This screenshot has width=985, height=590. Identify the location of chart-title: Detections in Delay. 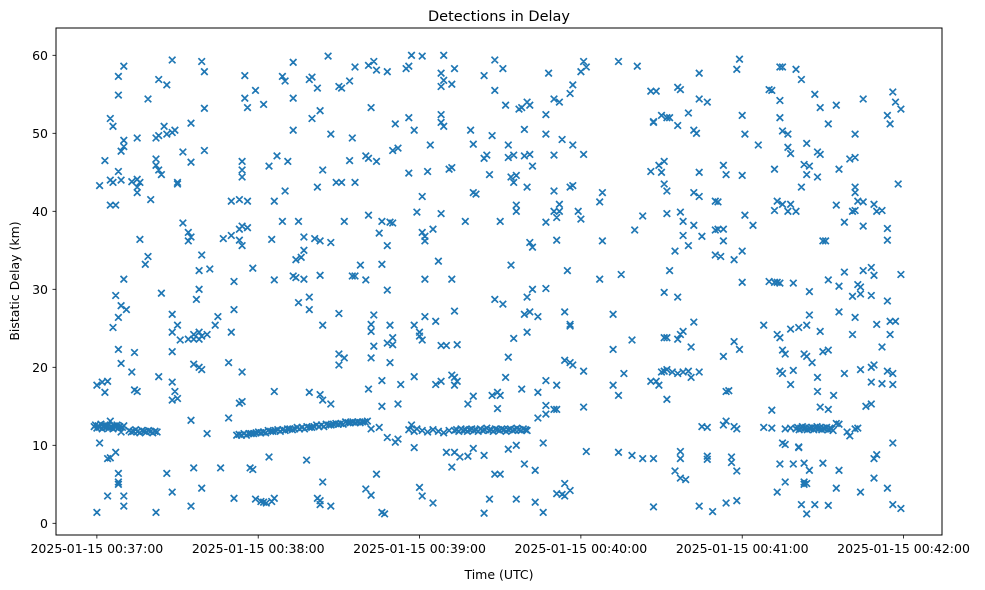
(499, 17).